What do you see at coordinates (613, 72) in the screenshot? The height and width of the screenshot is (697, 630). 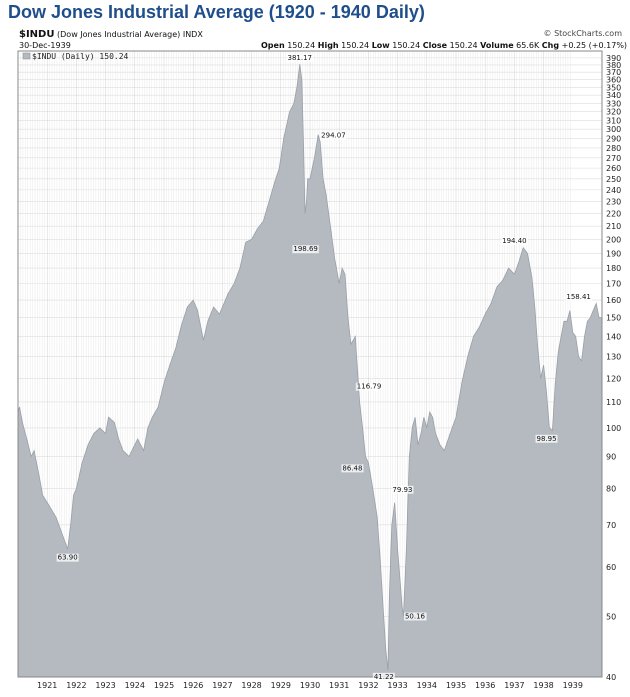 I see `y-tick-label: 370` at bounding box center [613, 72].